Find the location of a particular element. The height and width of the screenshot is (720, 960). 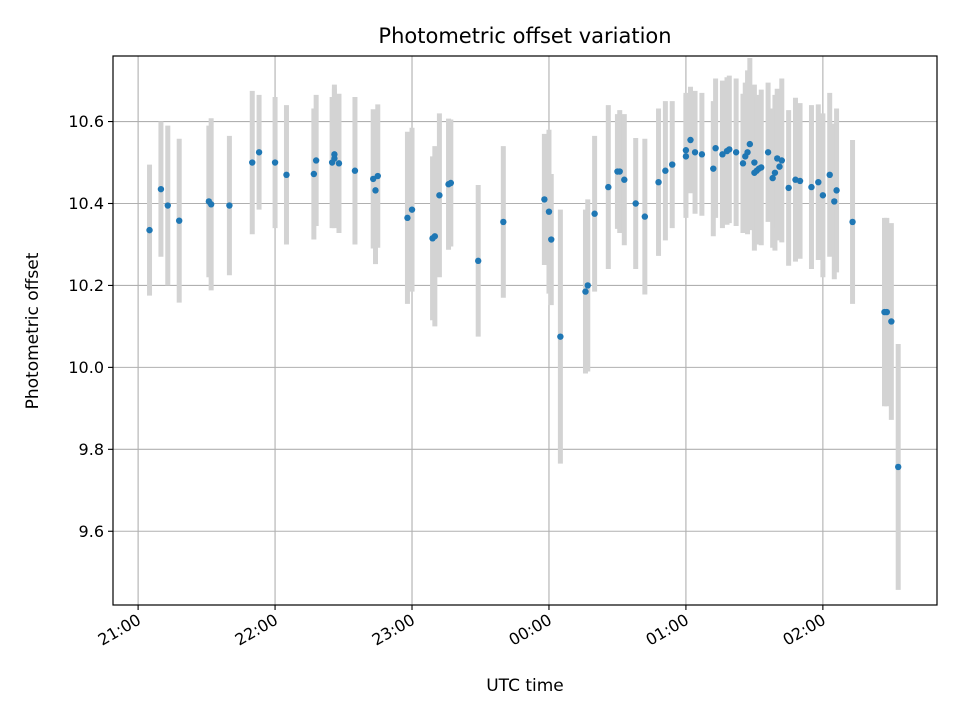

y-tick-label: 9.8 is located at coordinates (91, 449).